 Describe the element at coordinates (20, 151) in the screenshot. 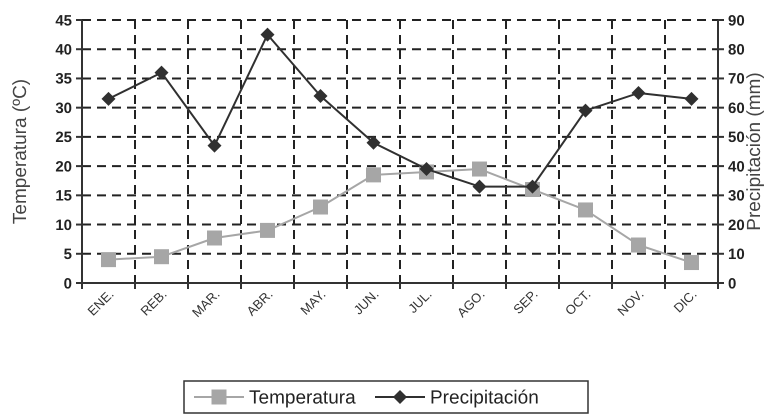

I see `y-axis-title: Temperatura (ºC)` at that location.